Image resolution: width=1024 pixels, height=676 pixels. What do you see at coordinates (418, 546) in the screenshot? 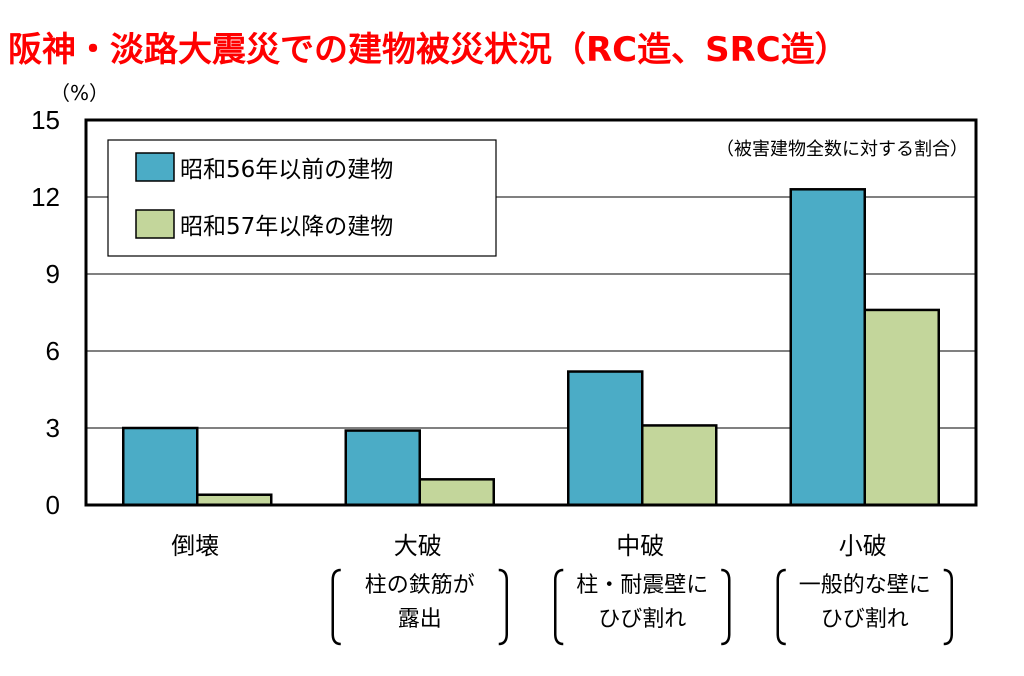
I see `category-label: 大破` at bounding box center [418, 546].